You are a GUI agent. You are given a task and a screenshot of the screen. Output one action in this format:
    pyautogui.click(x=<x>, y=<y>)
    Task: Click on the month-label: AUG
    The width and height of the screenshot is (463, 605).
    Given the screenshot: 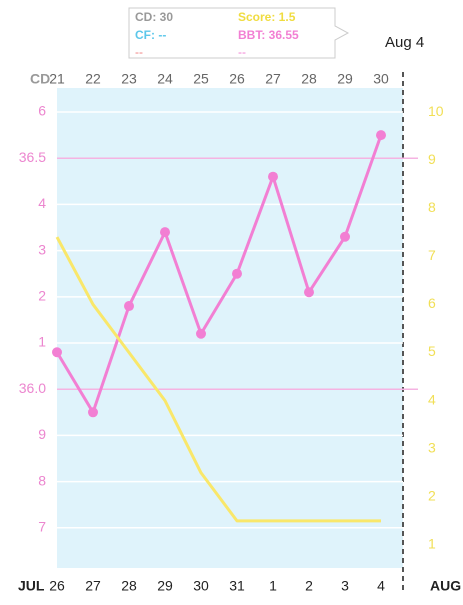 What is the action you would take?
    pyautogui.click(x=445, y=586)
    